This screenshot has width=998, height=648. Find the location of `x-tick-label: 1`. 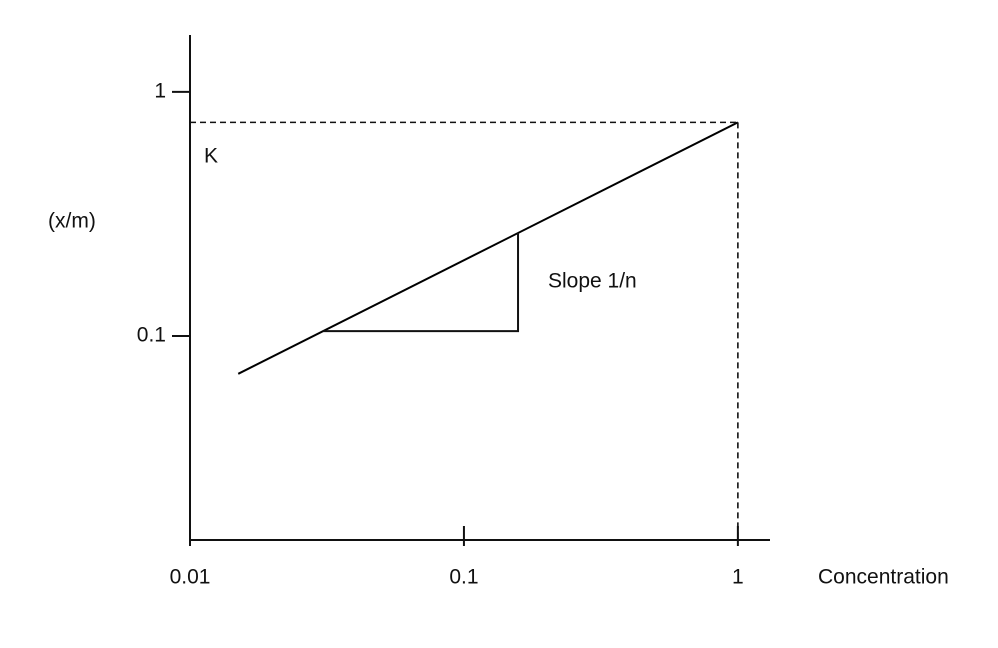

x-tick-label: 1 is located at coordinates (738, 577).